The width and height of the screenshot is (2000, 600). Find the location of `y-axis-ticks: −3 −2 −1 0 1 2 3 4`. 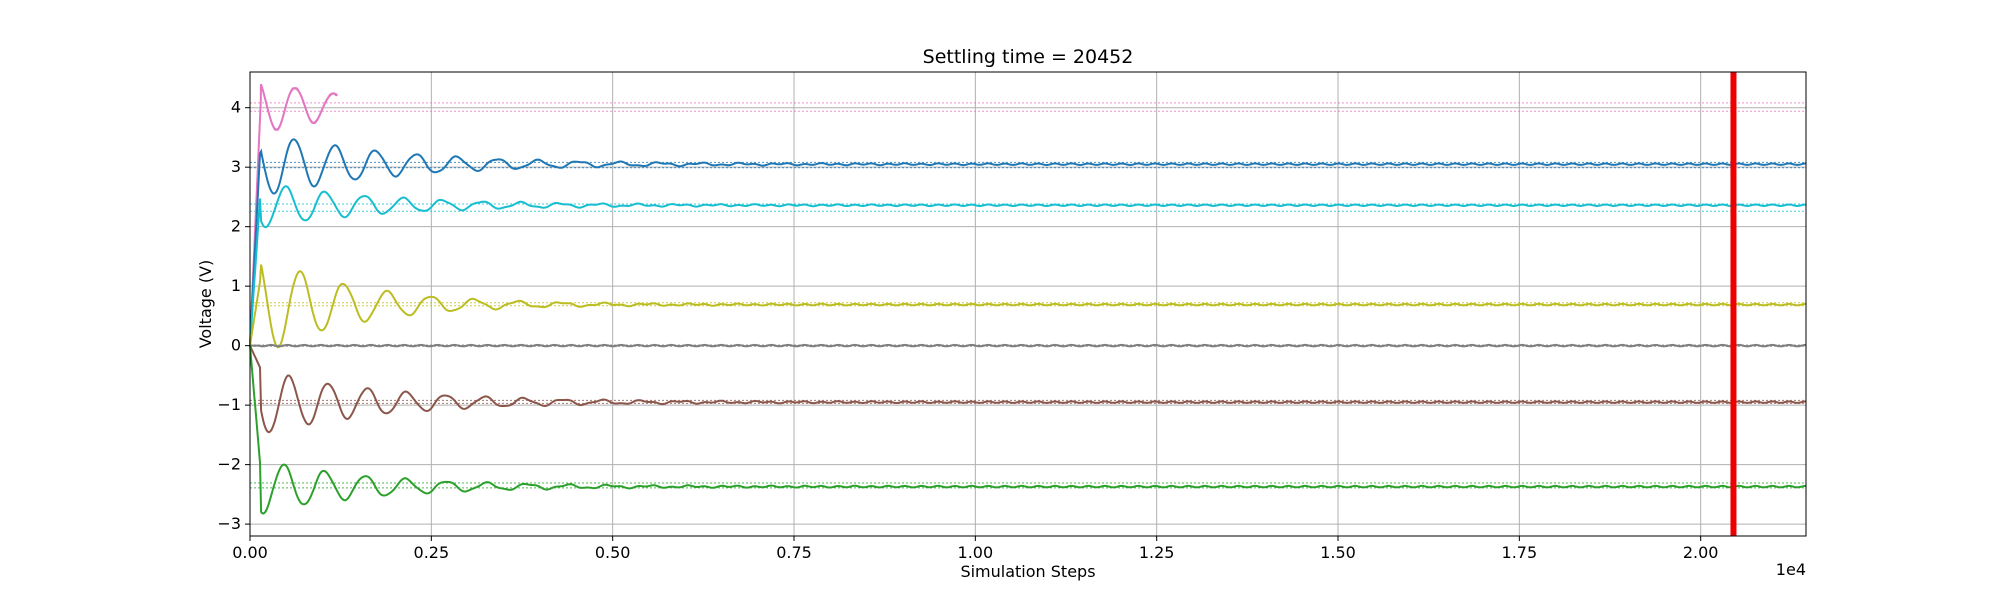

y-axis-ticks: −3 −2 −1 0 1 2 3 4 is located at coordinates (233, 315).